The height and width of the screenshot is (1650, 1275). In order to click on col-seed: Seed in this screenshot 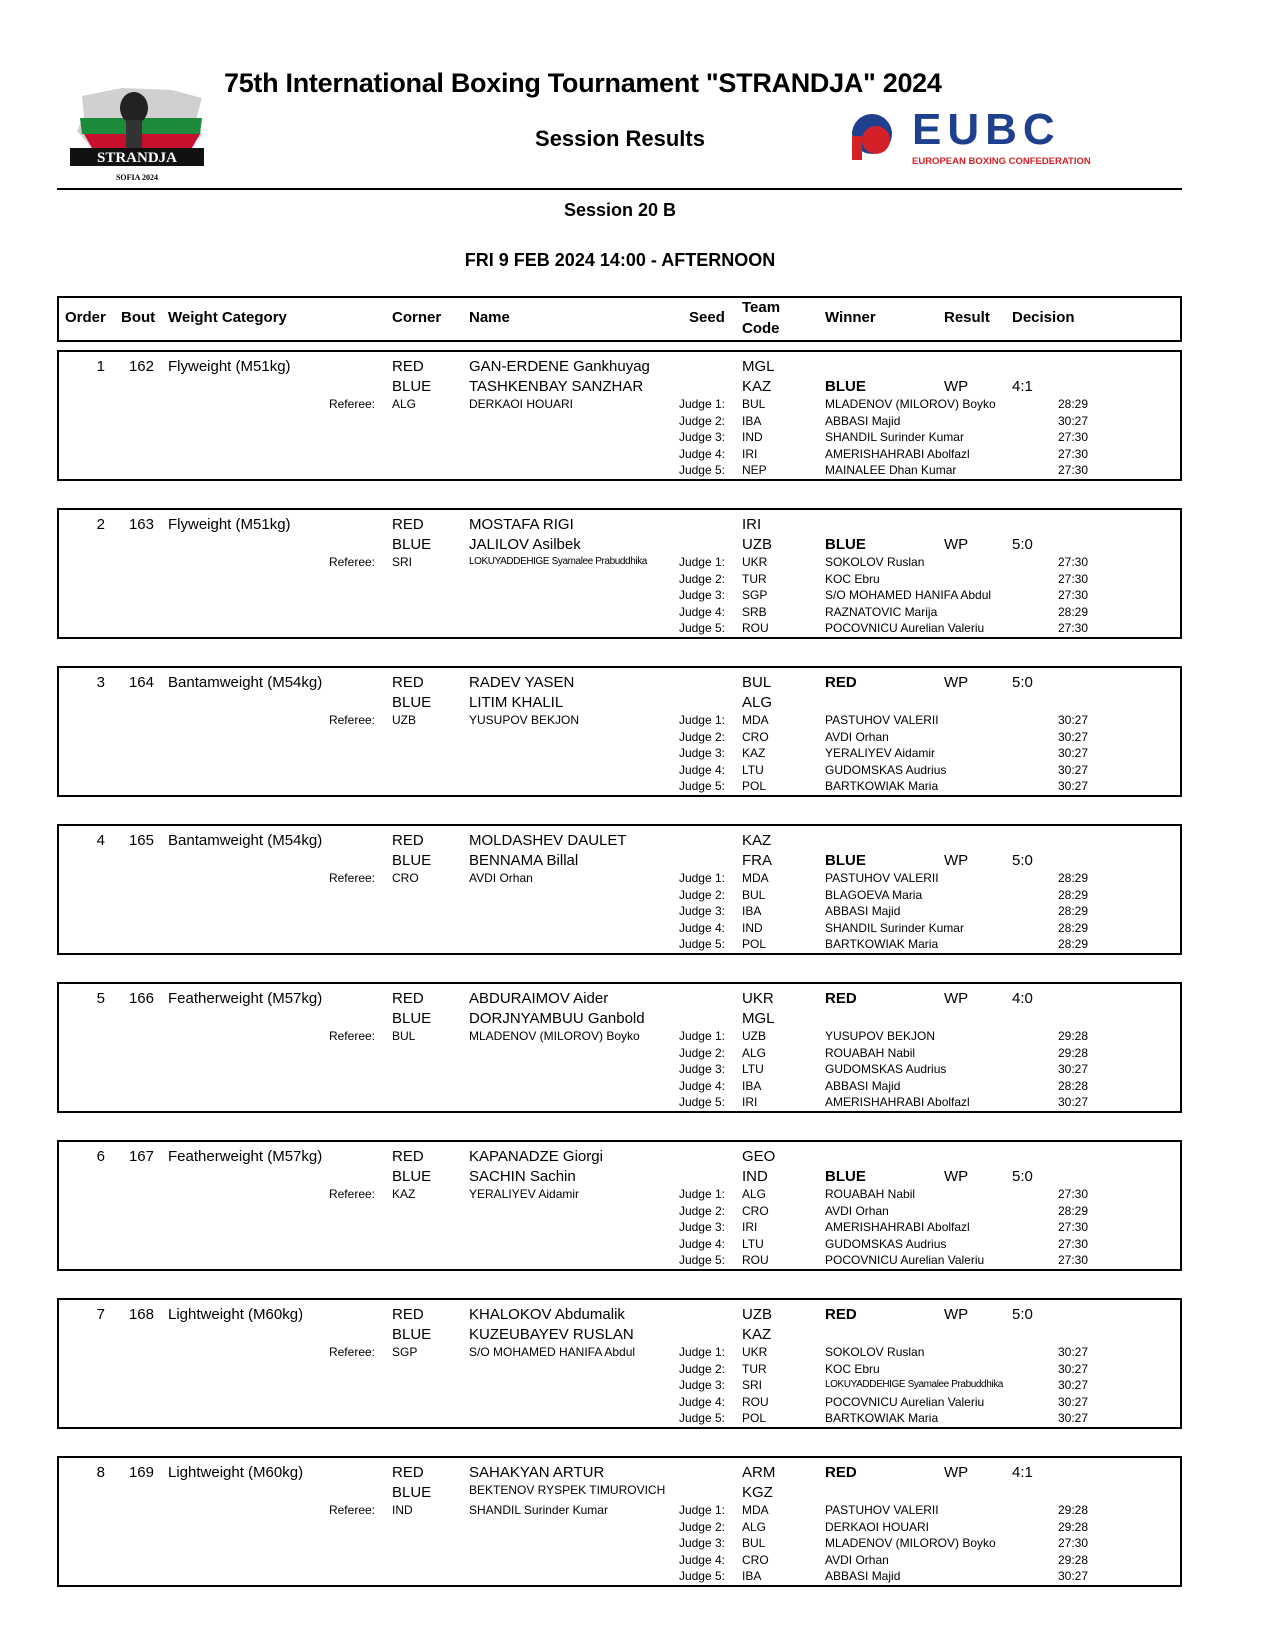, I will do `click(707, 317)`.